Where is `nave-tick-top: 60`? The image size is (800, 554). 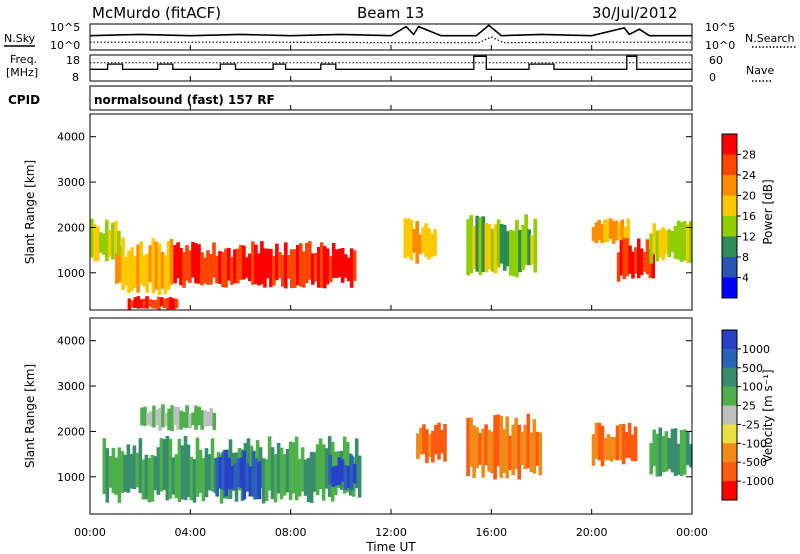 nave-tick-top: 60 is located at coordinates (716, 60).